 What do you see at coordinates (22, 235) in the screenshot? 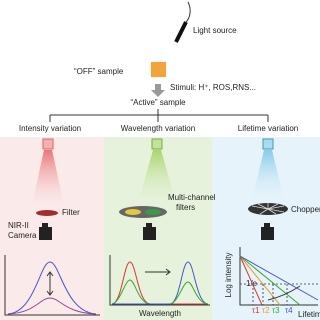
I see `camera-label: Camera` at bounding box center [22, 235].